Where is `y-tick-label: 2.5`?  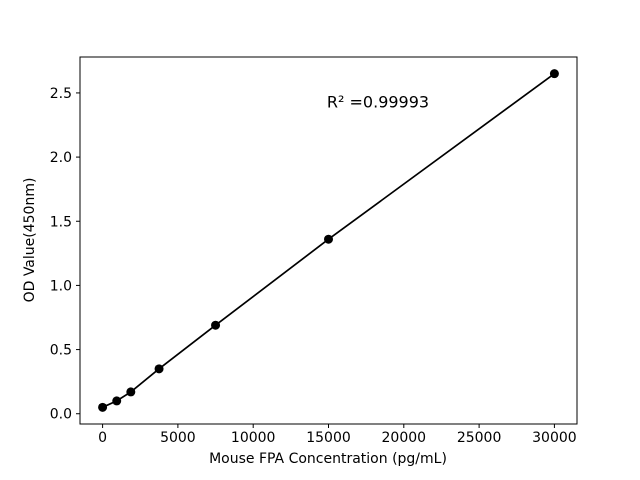
y-tick-label: 2.5 is located at coordinates (61, 94).